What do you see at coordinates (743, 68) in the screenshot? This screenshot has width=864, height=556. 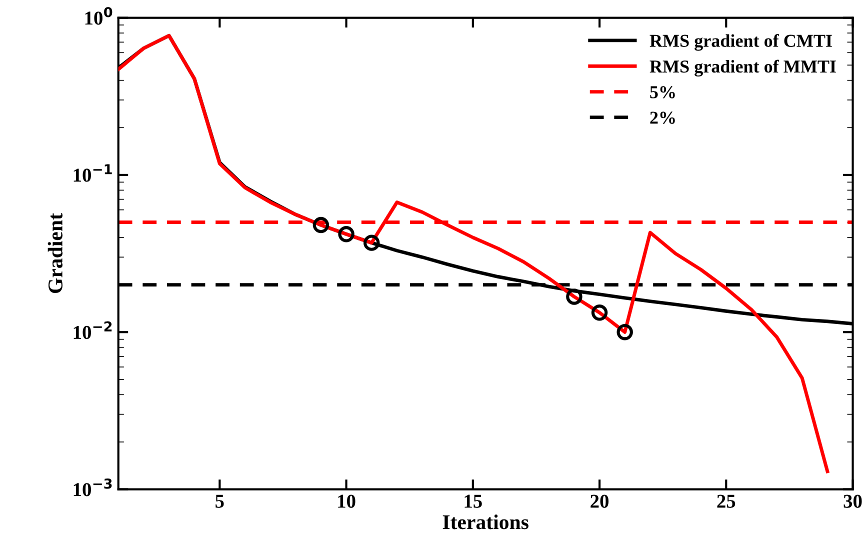 I see `legend-label: RMS gradient of MMTI` at bounding box center [743, 68].